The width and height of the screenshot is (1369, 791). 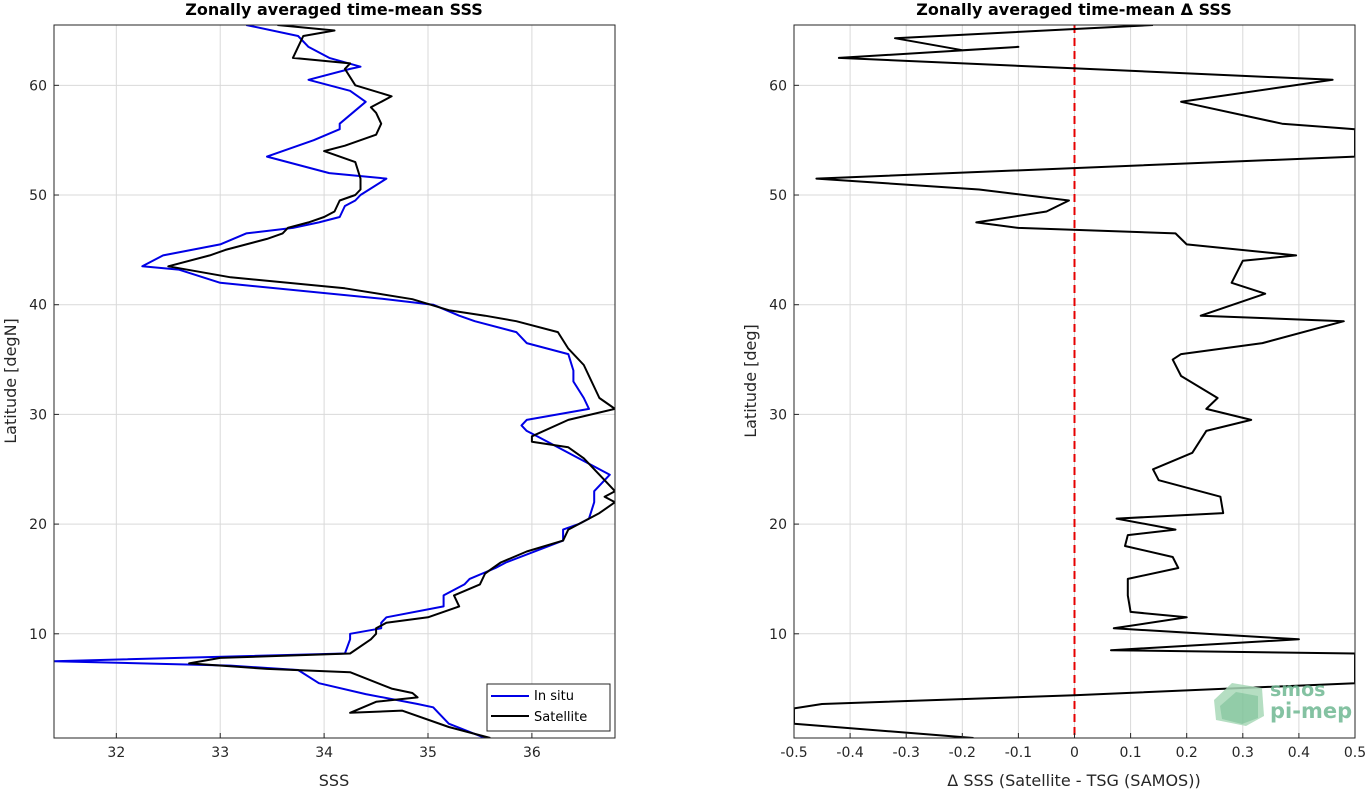 What do you see at coordinates (1018, 753) in the screenshot?
I see `right-x-tick-label: -0.1` at bounding box center [1018, 753].